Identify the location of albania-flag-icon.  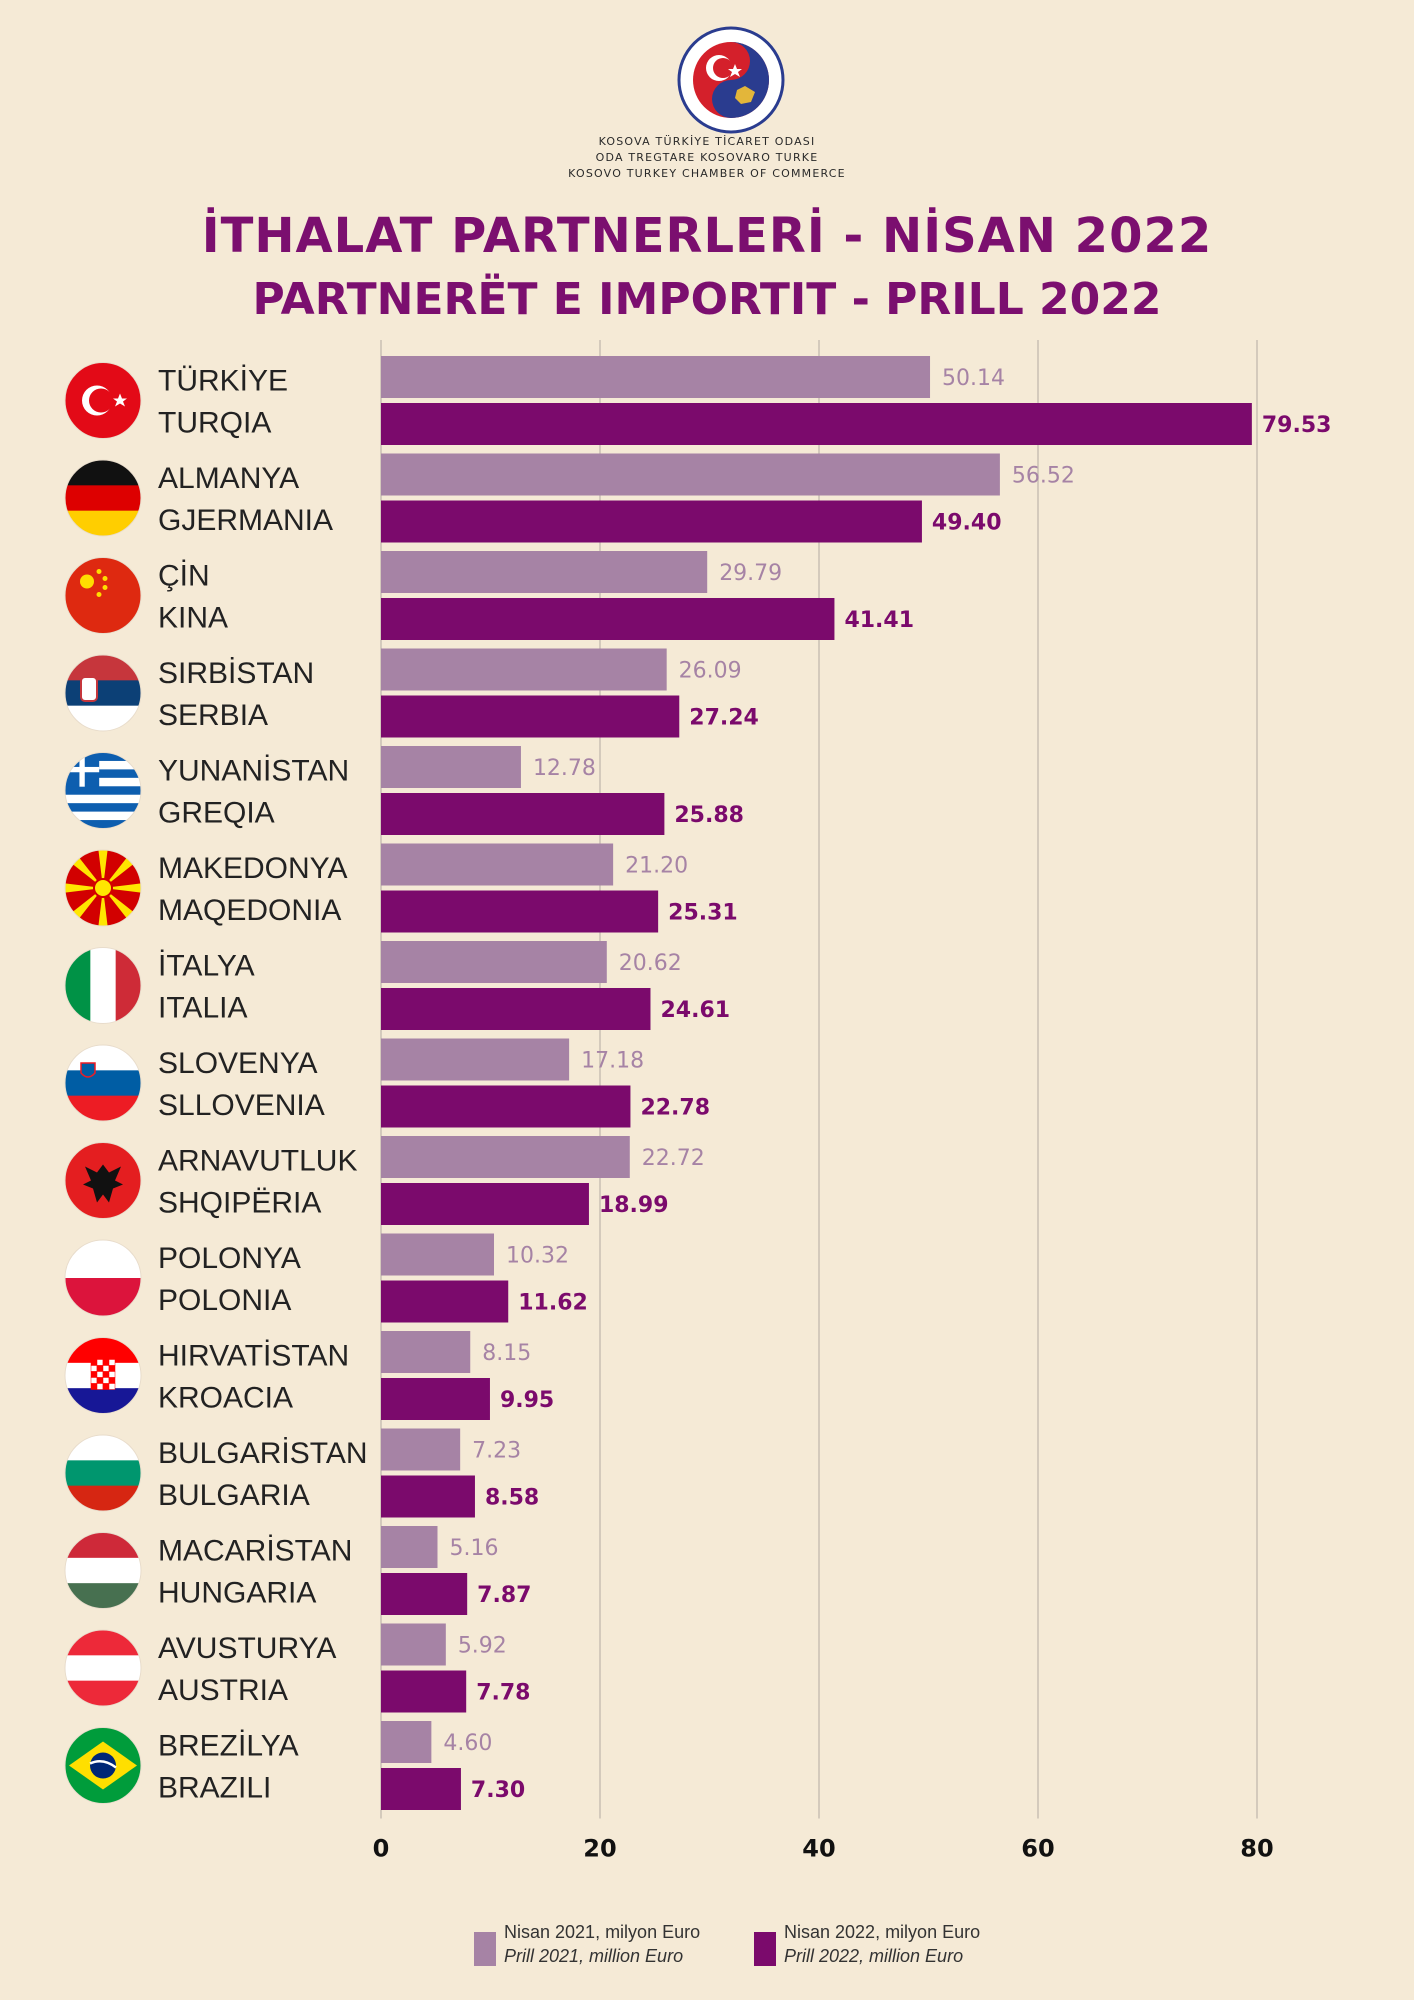
(103, 1180).